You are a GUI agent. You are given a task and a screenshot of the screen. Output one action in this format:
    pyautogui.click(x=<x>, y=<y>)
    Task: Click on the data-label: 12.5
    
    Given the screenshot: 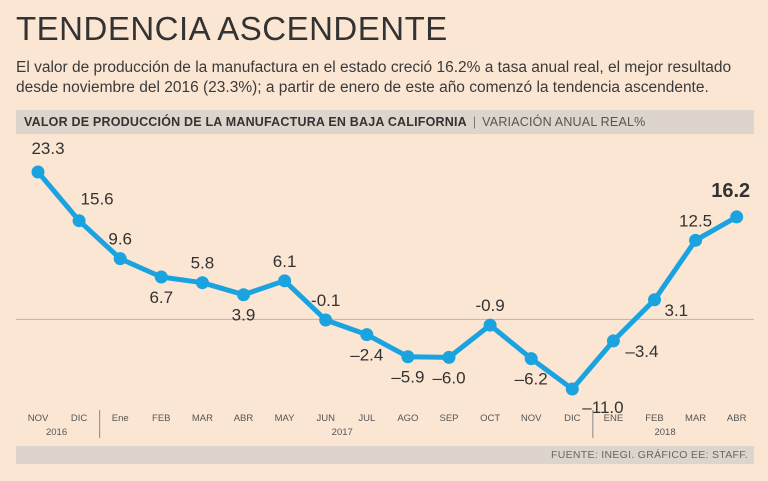 What is the action you would take?
    pyautogui.click(x=695, y=220)
    